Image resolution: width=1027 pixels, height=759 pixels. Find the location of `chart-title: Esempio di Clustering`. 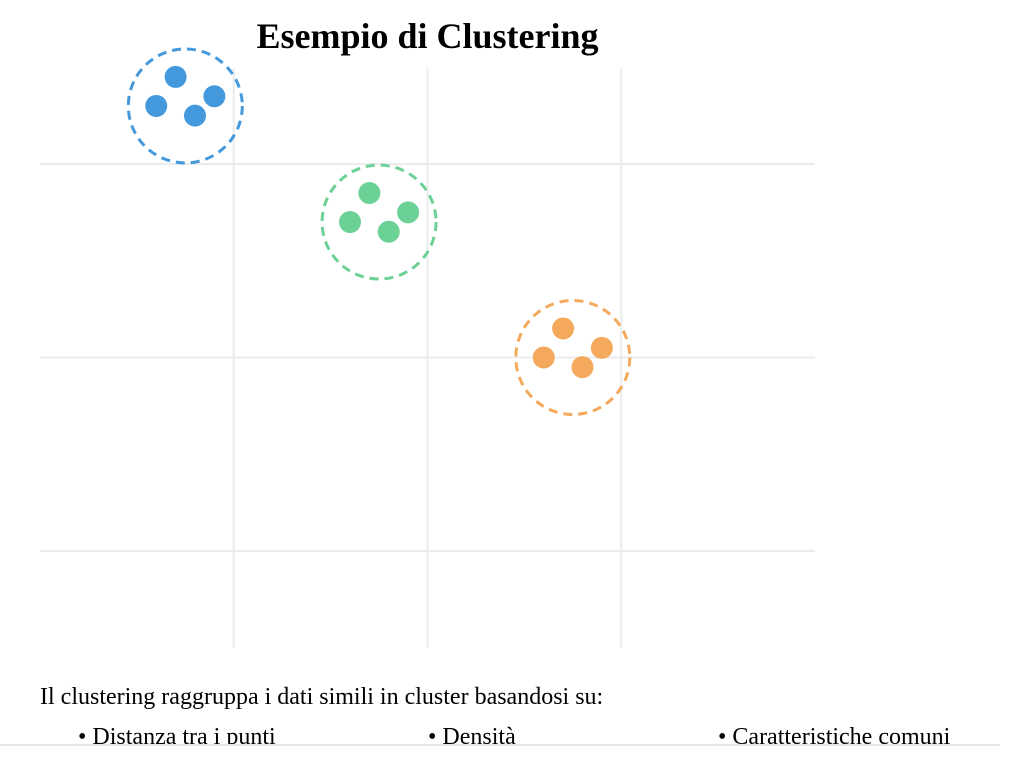

chart-title: Esempio di Clustering is located at coordinates (427, 36).